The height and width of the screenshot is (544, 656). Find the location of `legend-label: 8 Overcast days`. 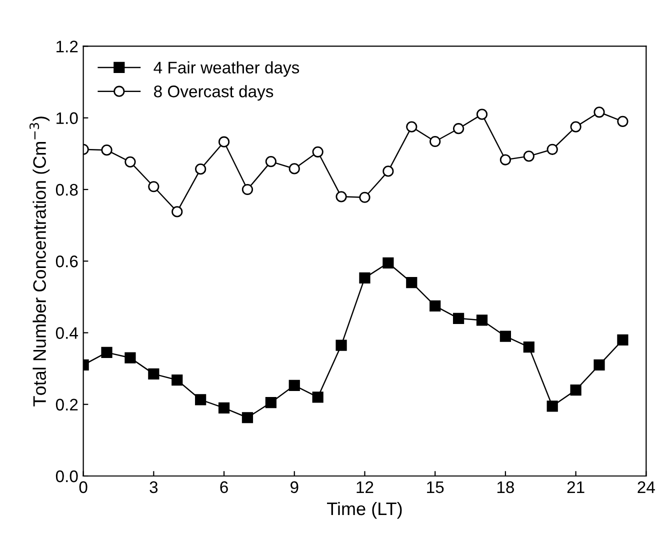

legend-label: 8 Overcast days is located at coordinates (214, 93).